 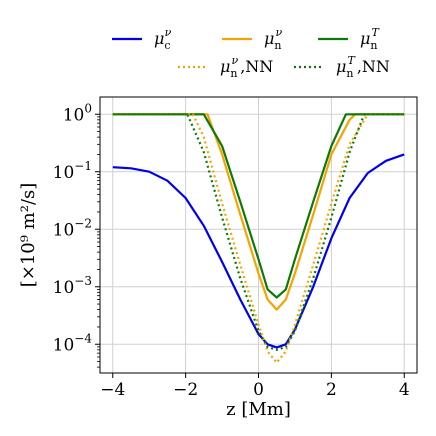 What do you see at coordinates (77, 113) in the screenshot?
I see `y-tick-label: 10⁰` at bounding box center [77, 113].